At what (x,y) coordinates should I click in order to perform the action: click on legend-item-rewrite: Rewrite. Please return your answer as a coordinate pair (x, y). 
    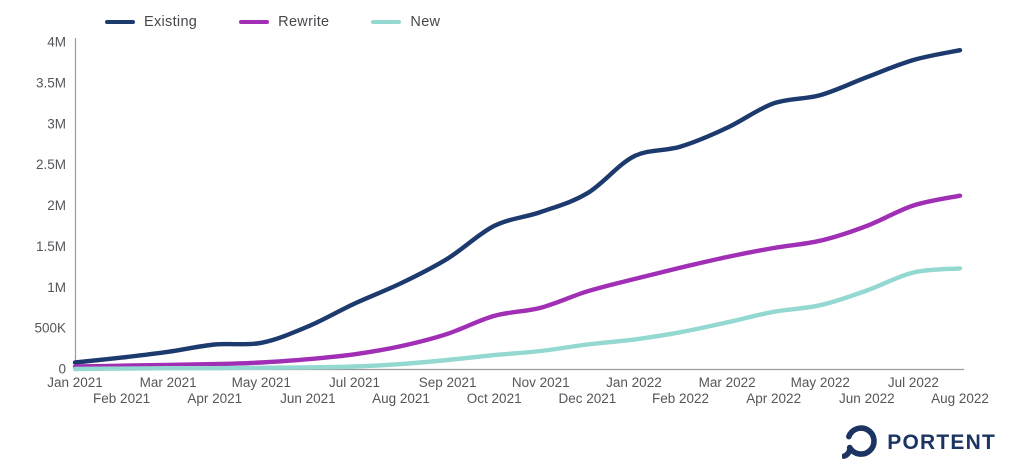
    Looking at the image, I should click on (284, 22).